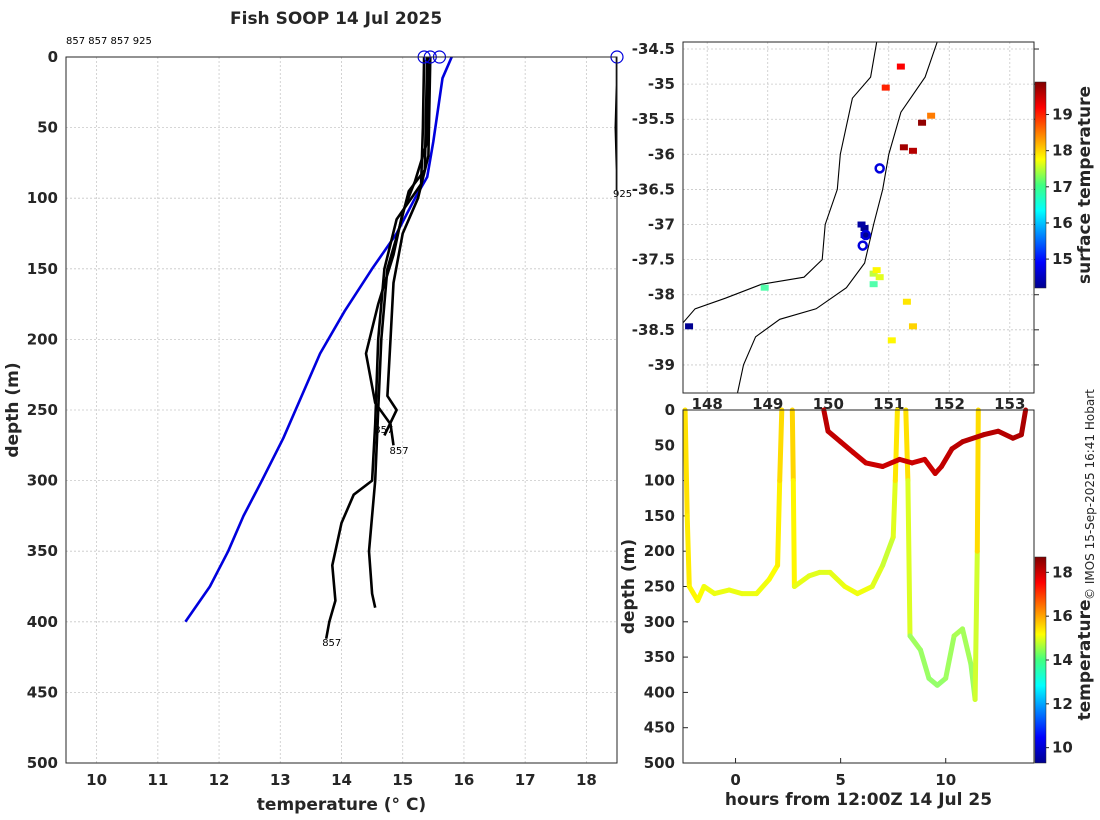  Describe the element at coordinates (157, 780) in the screenshot. I see `x-tick-label: 11` at that location.